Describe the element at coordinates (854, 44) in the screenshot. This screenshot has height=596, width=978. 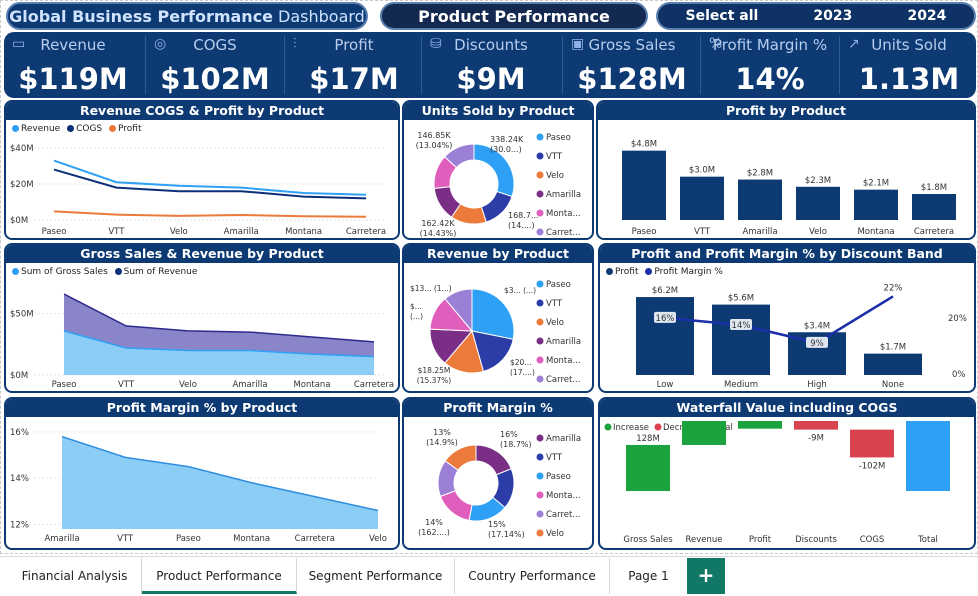
I see `trend-coins-icon: ↗` at that location.